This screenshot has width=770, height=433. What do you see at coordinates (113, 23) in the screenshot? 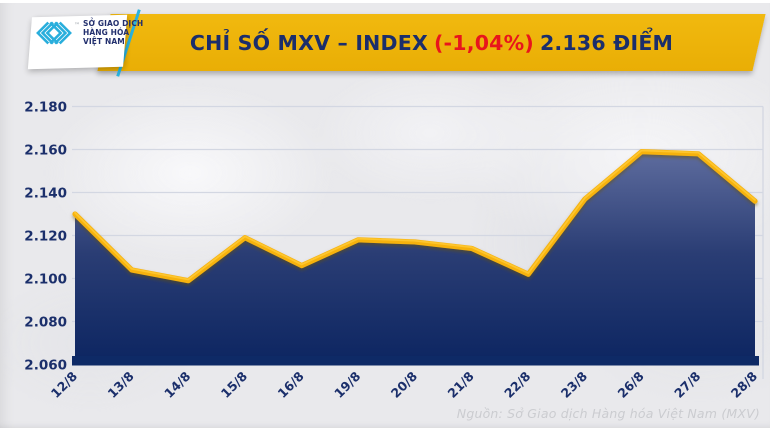
I see `logo-text-line1: SỞ GIAO DỊCH` at bounding box center [113, 23].